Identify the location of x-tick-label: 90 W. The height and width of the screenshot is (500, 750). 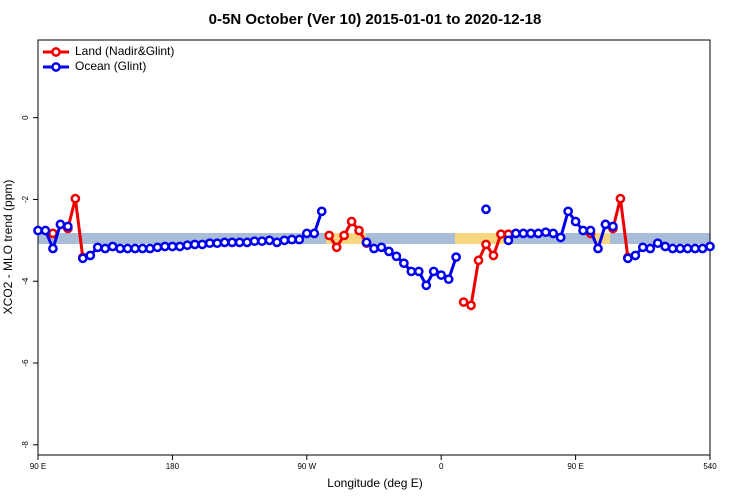
(306, 466).